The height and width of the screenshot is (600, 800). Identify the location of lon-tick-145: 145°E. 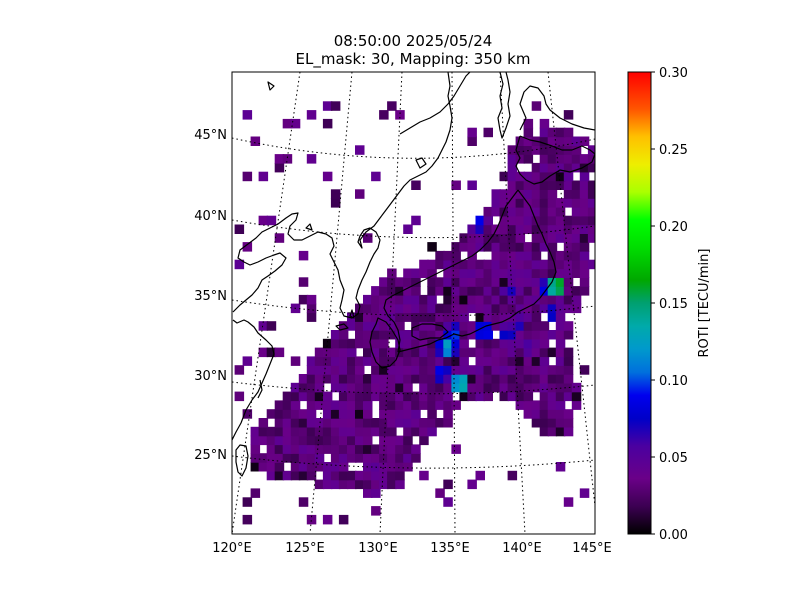
(592, 548).